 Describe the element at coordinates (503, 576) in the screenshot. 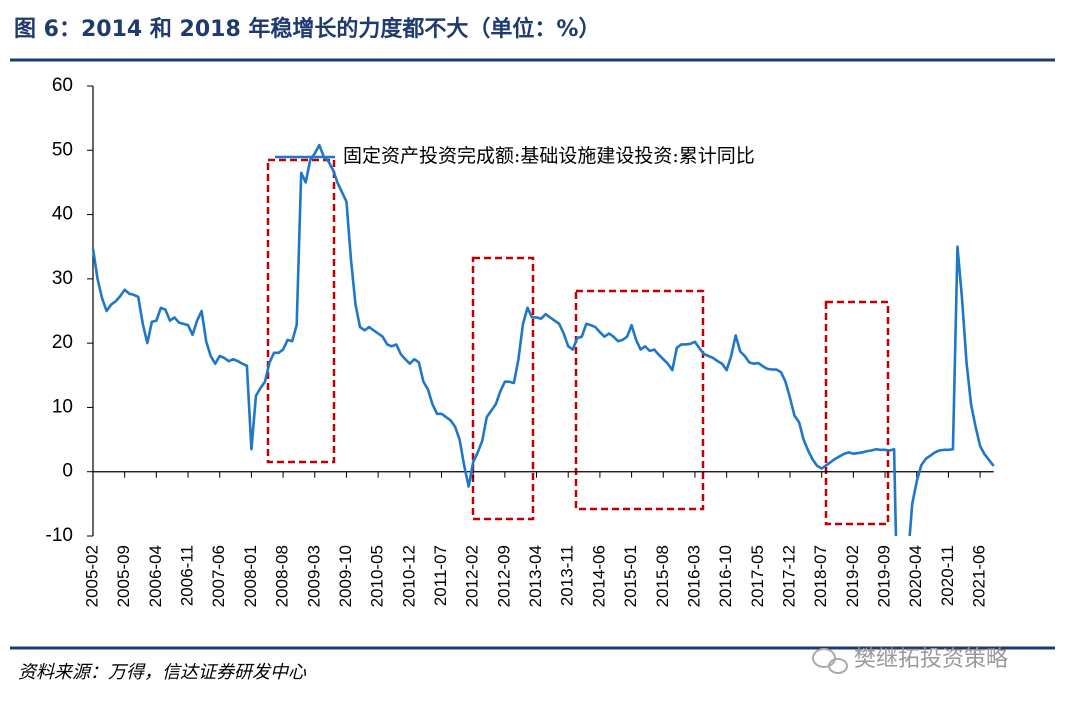

I see `x-tick-label: 2012-09` at that location.